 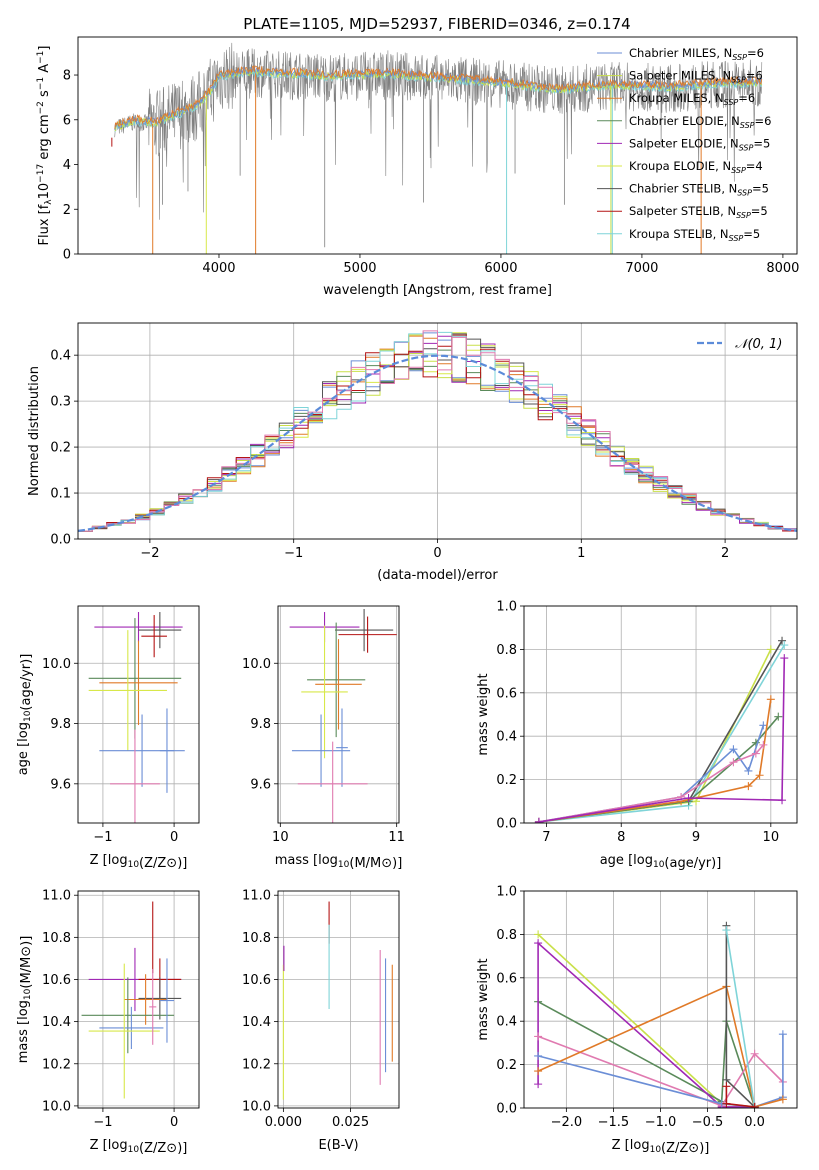 What do you see at coordinates (700, 122) in the screenshot?
I see `legend-entry: Chabrier ELODIE, NSSP=6` at bounding box center [700, 122].